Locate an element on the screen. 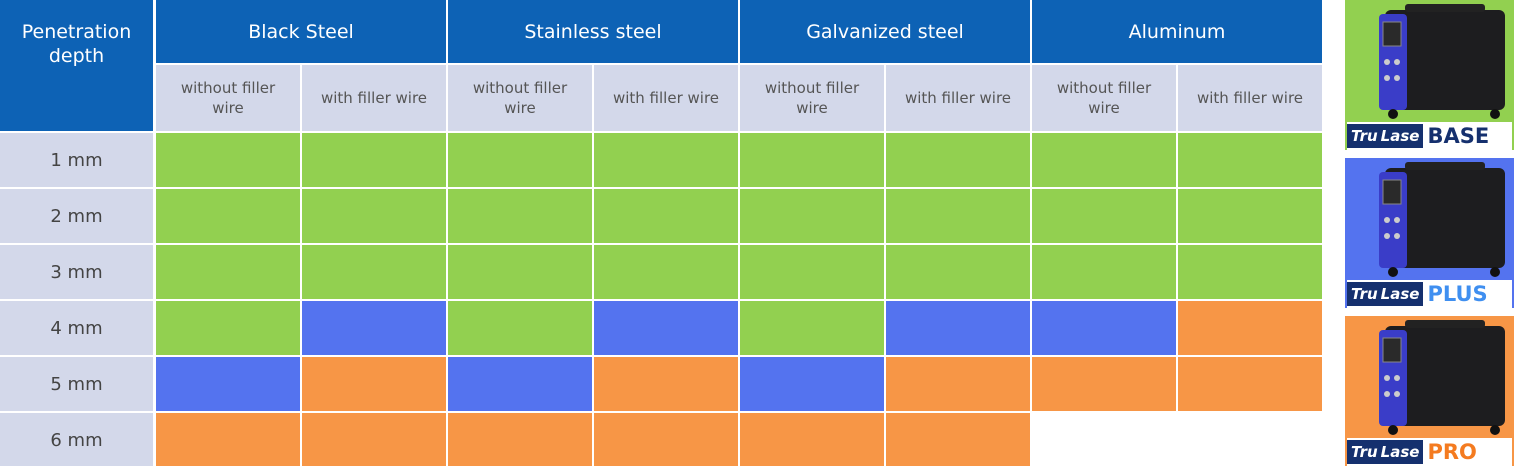 The image size is (1514, 466). group-header: Aluminum is located at coordinates (1177, 31).